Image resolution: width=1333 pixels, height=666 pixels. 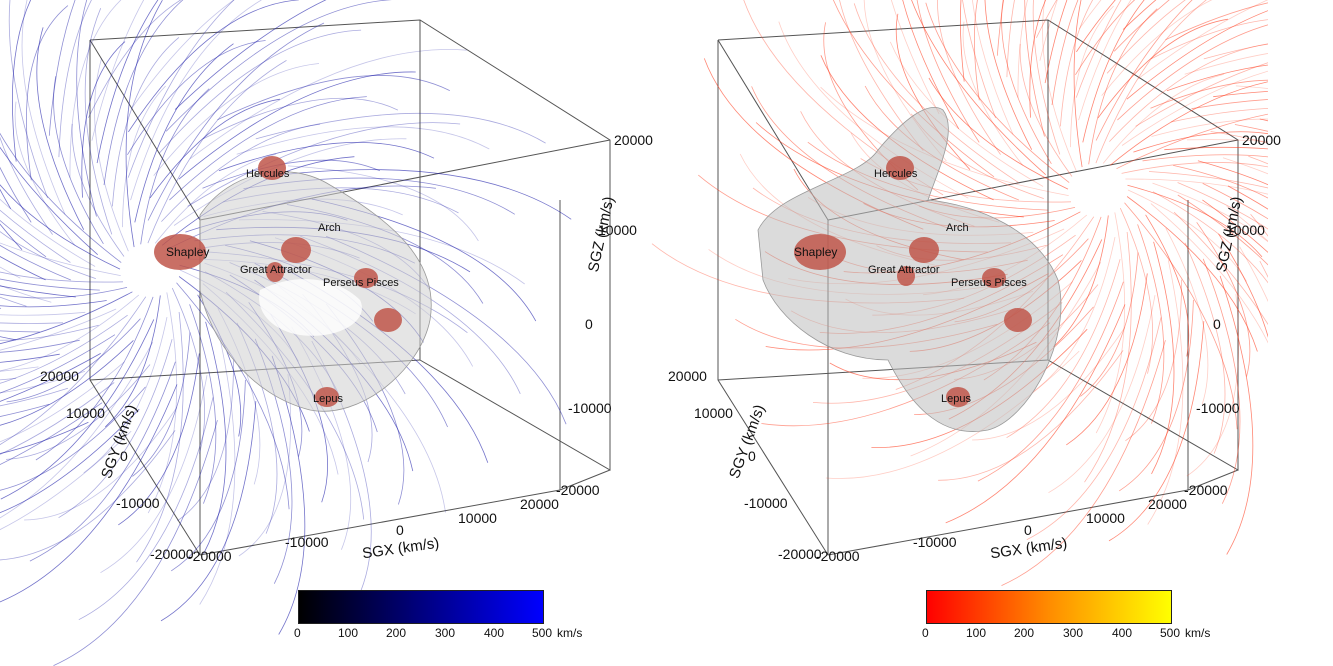 I want to click on sgz-tick: -10000, so click(x=1218, y=408).